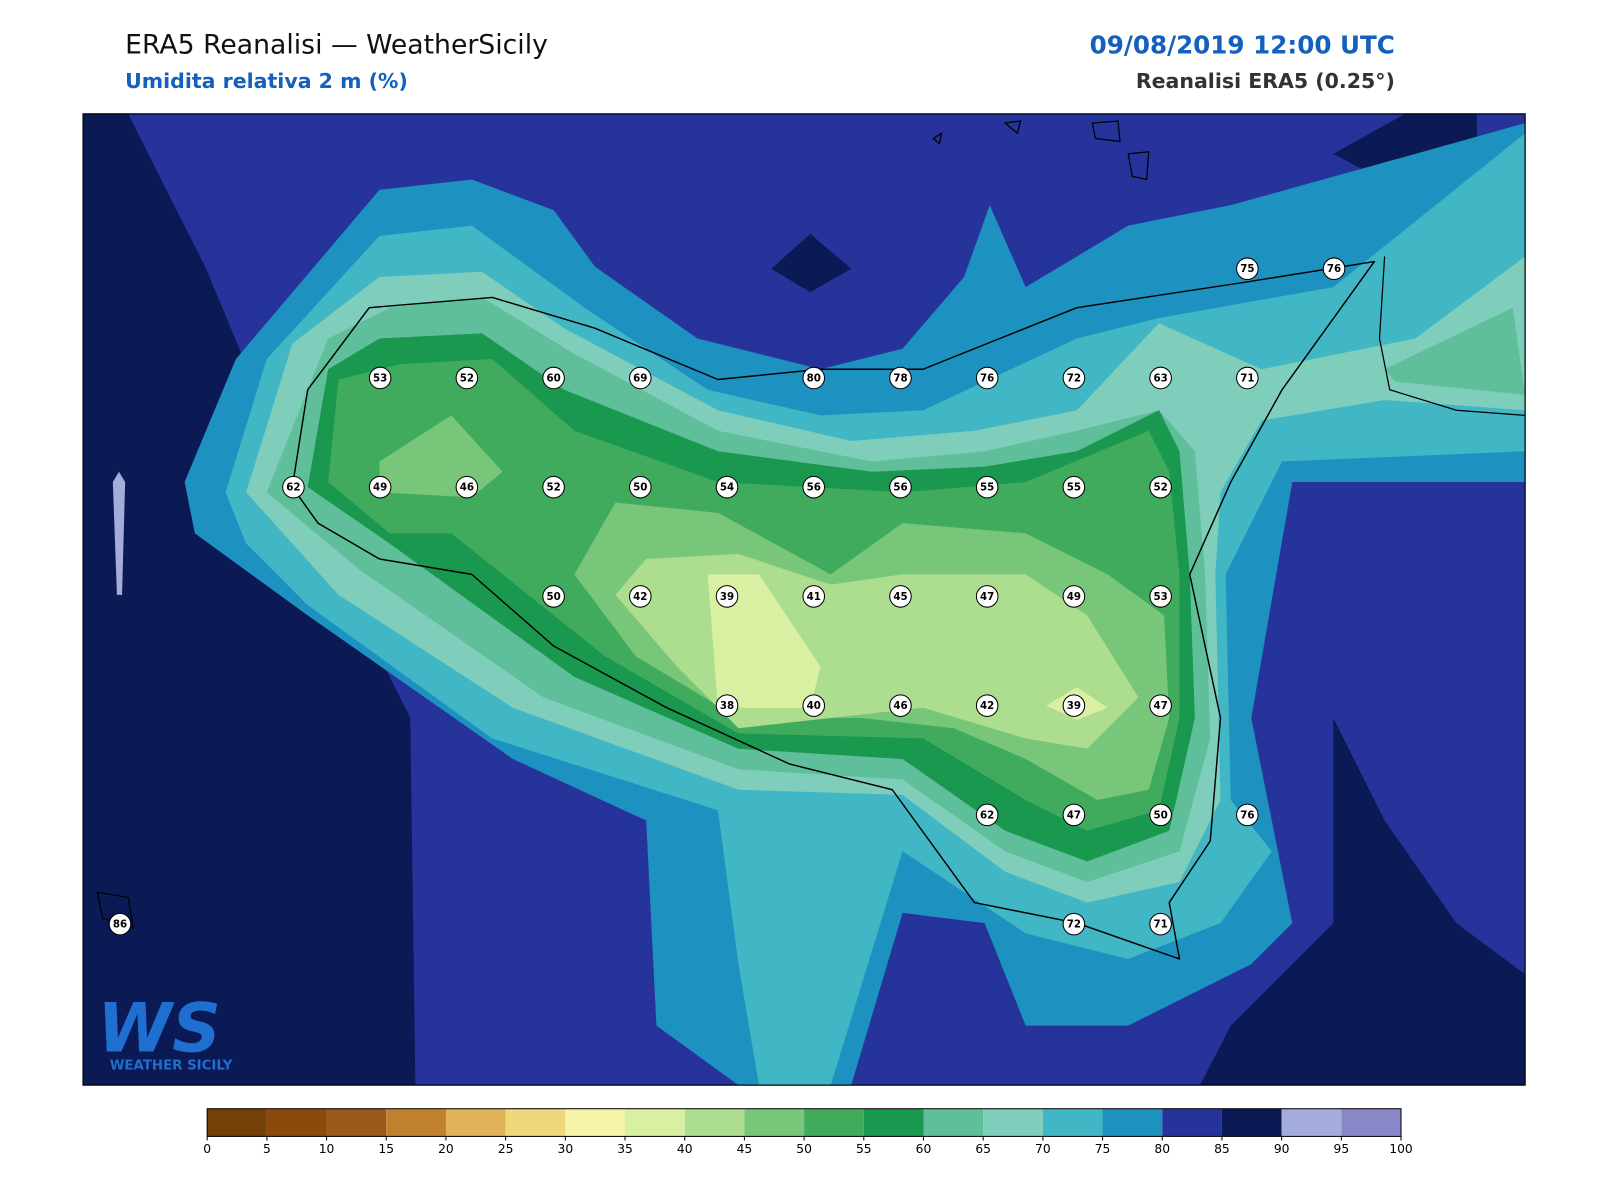 Image resolution: width=1600 pixels, height=1200 pixels. I want to click on colorbar-tick-label: 0, so click(207, 1149).